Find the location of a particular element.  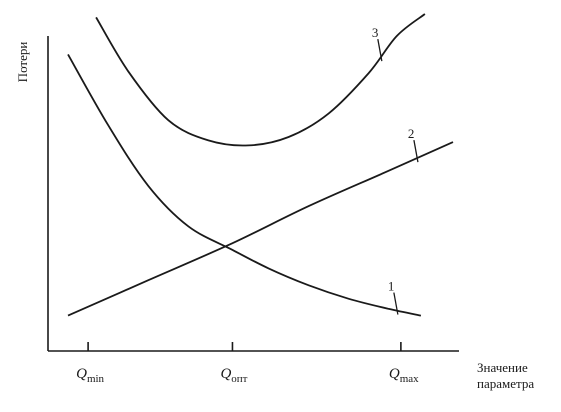

y-axis-label: Потери is located at coordinates (22, 62).